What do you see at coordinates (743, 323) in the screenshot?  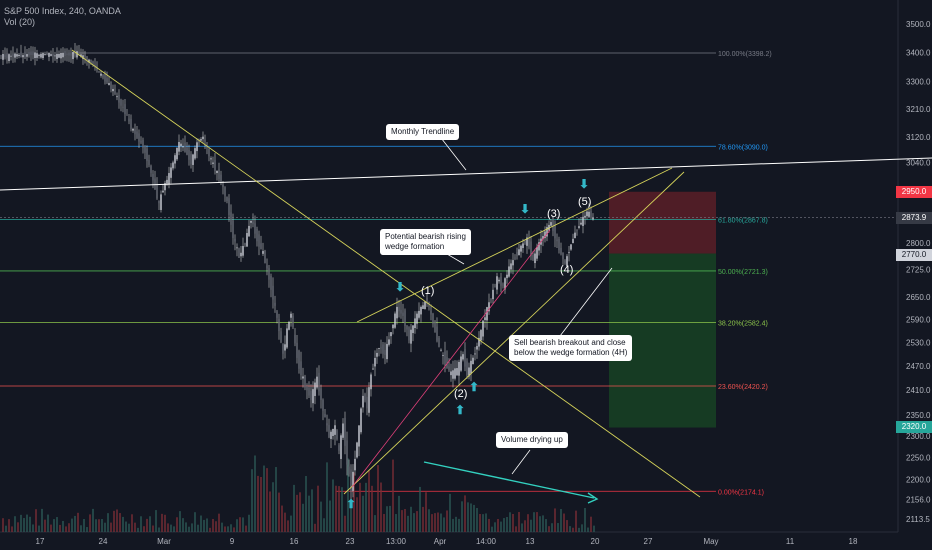 I see `fib-level-label: 38.20%(2582.4)` at bounding box center [743, 323].